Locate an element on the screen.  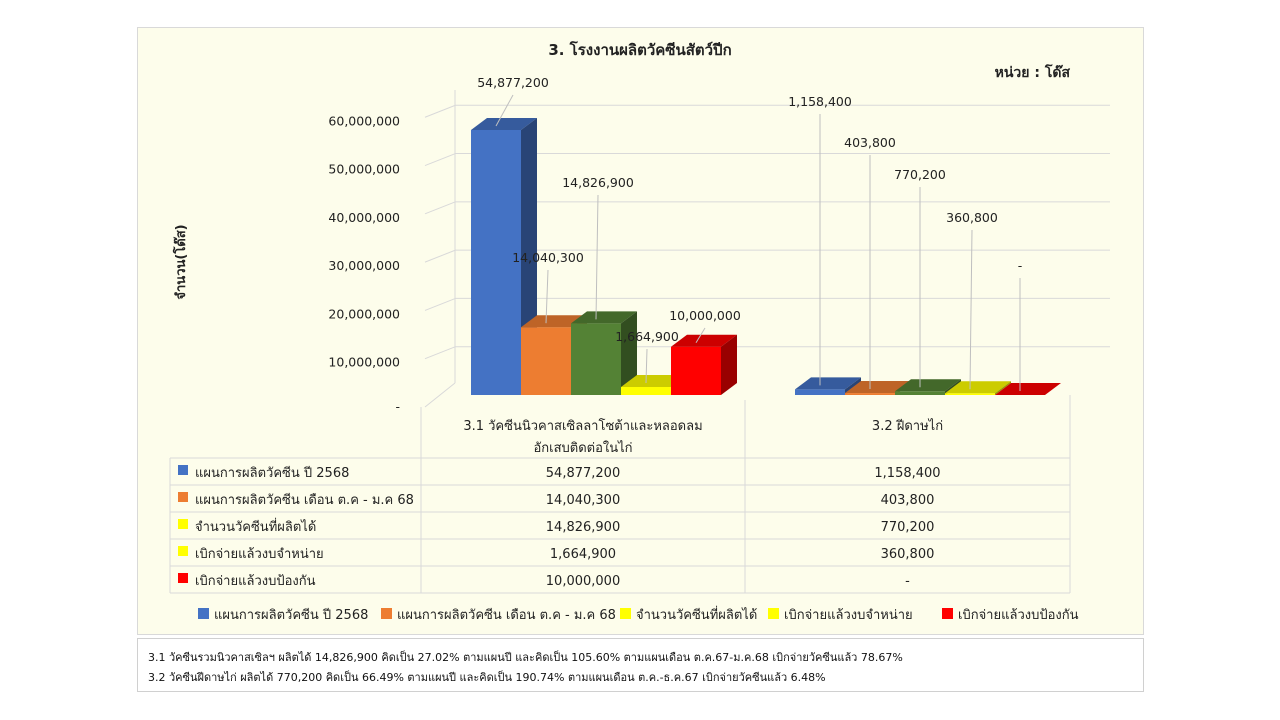
table-cell: - is located at coordinates (907, 581).